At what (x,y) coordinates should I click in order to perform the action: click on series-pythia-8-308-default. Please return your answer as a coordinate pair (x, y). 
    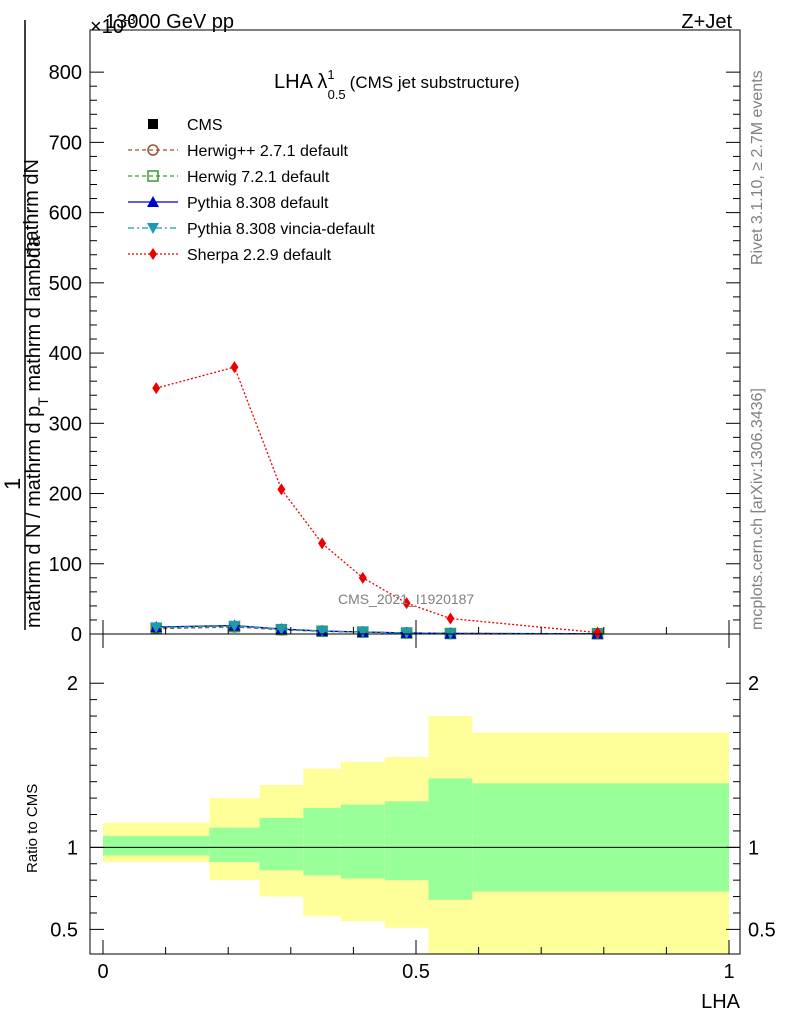
    Looking at the image, I should click on (377, 629).